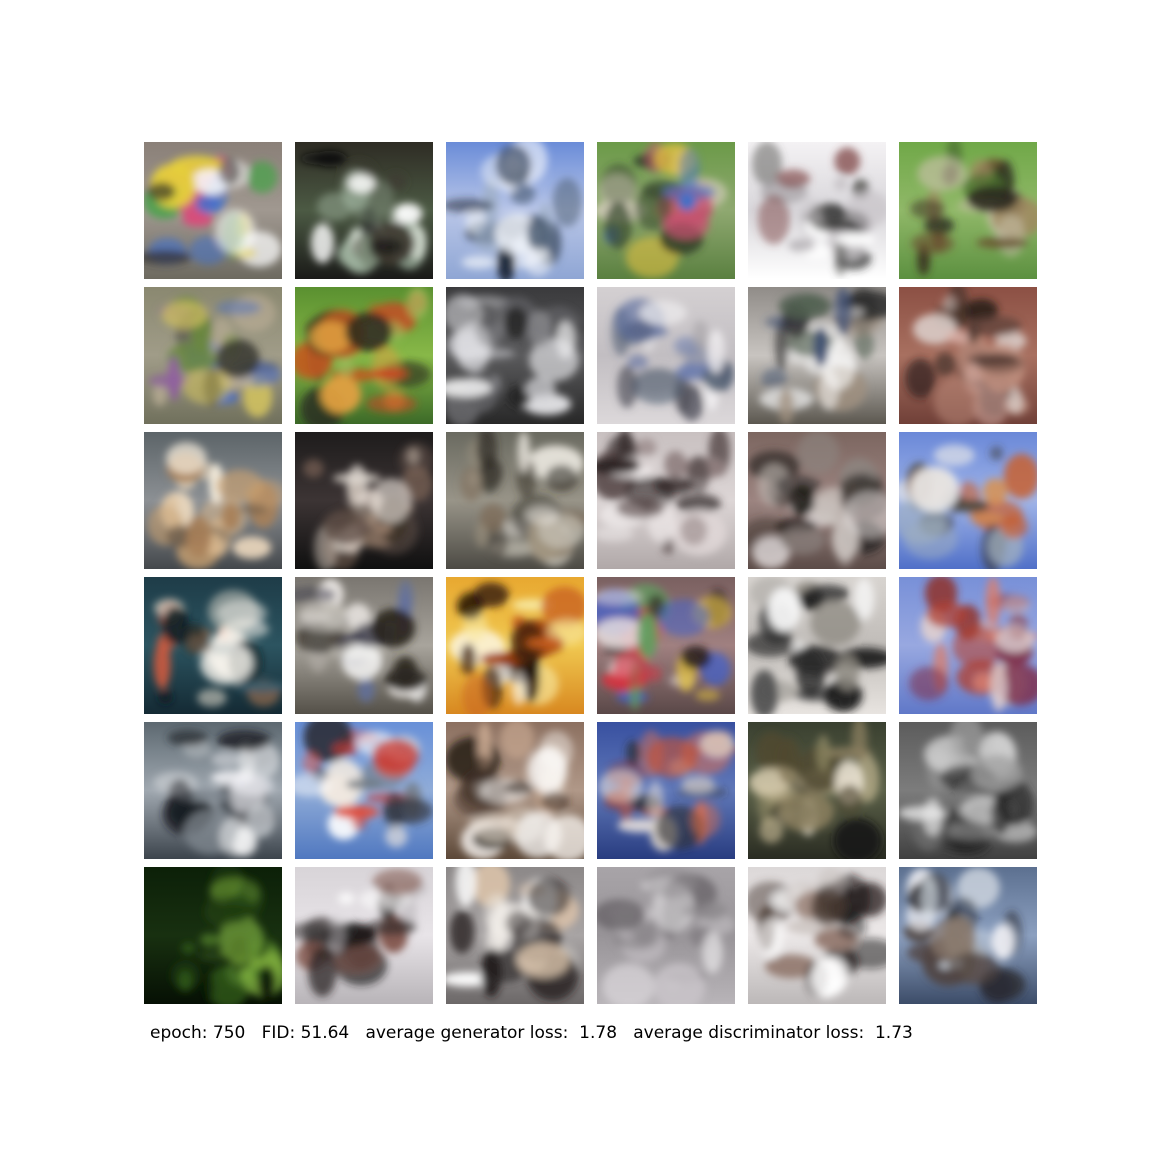  I want to click on sample-image-noisy-car, so click(213, 210).